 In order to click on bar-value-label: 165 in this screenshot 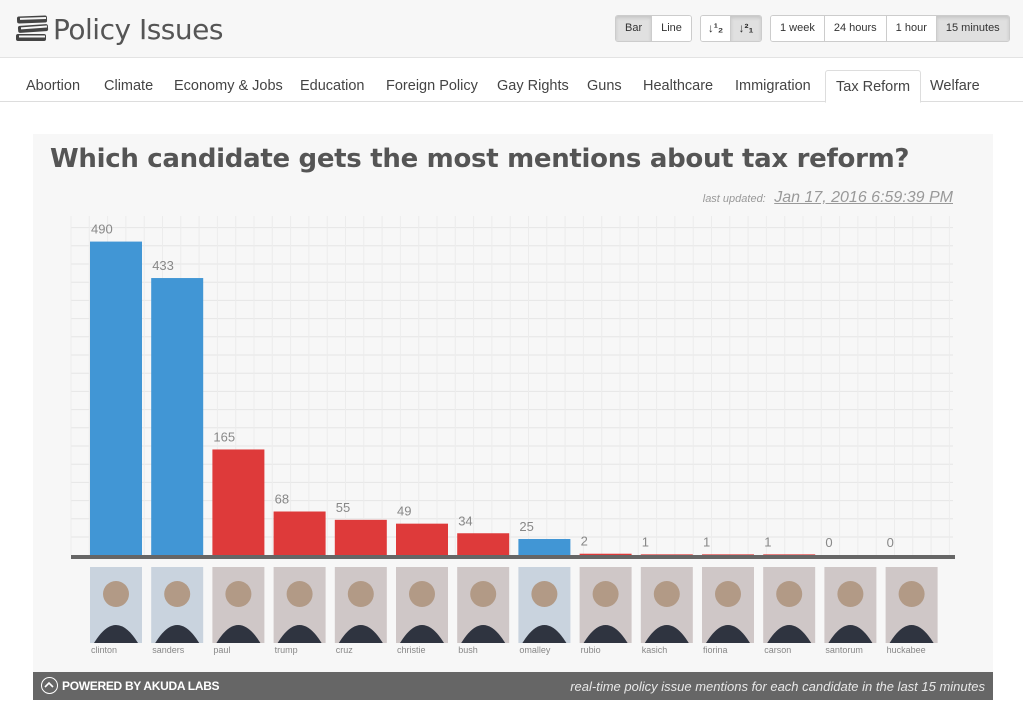, I will do `click(224, 436)`.